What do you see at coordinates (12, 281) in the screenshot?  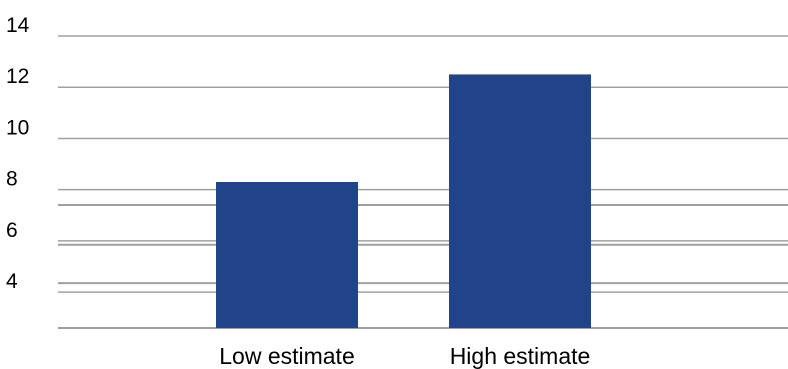 I see `y-tick-label-4: 4` at bounding box center [12, 281].